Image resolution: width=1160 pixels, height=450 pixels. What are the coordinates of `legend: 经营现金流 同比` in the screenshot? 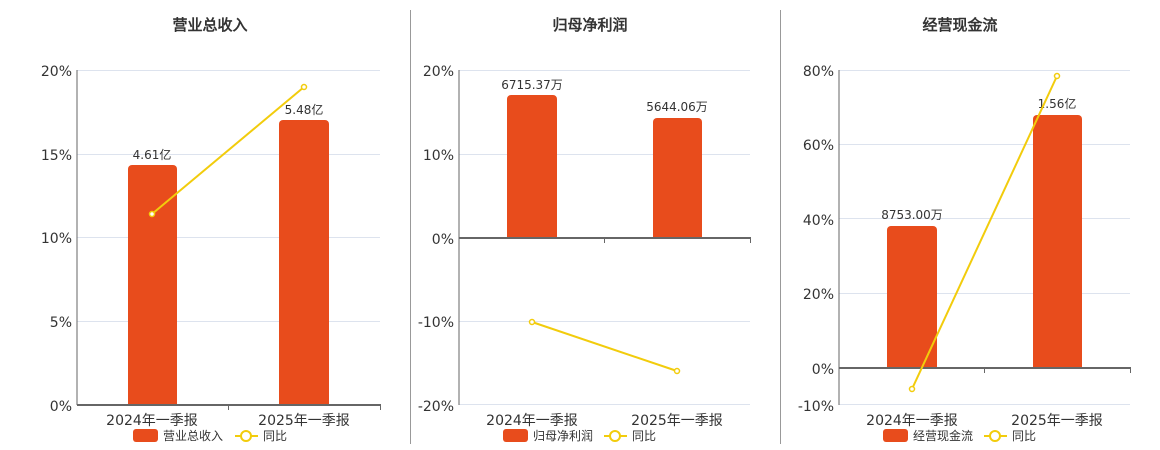 It's located at (959, 435).